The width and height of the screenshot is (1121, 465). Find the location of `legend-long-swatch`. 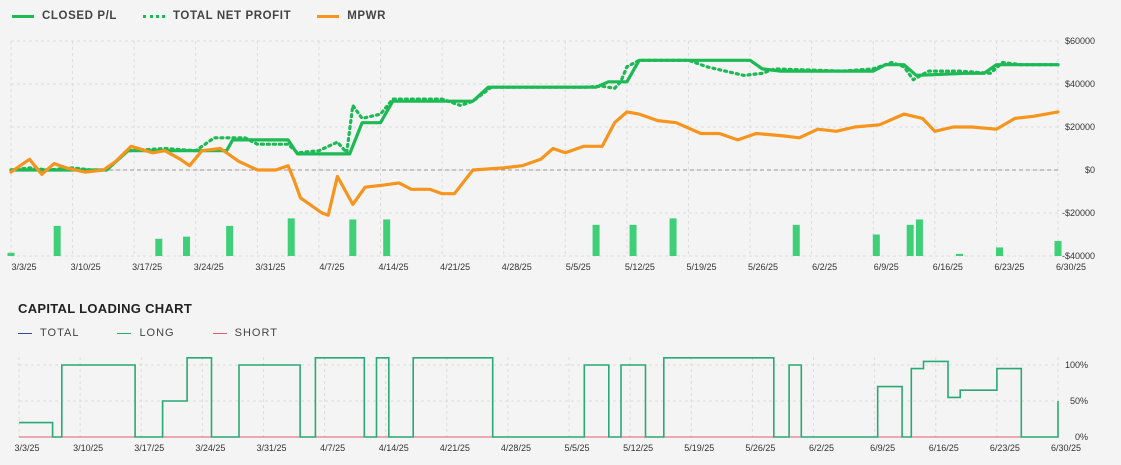

legend-long-swatch is located at coordinates (124, 333).